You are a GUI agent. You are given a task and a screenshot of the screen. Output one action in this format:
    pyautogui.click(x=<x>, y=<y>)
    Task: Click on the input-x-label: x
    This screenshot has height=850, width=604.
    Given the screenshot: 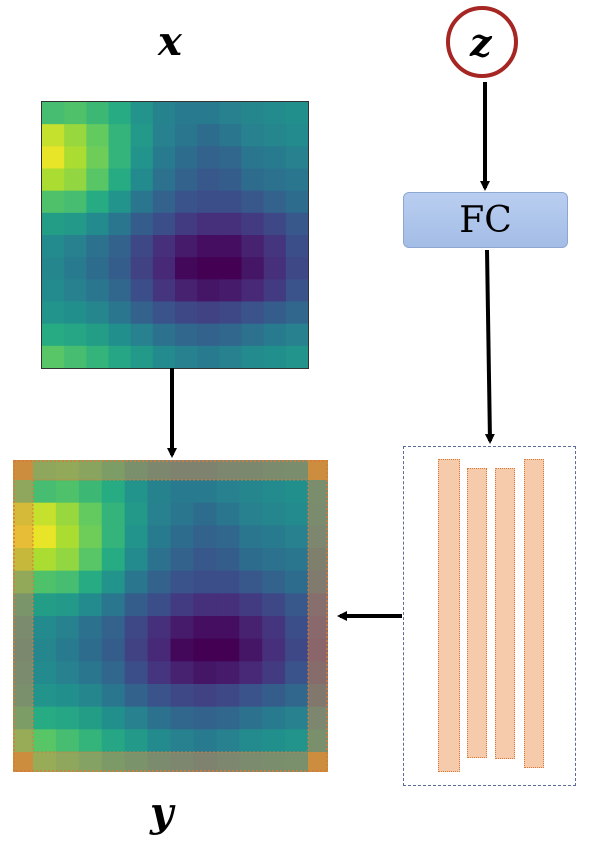 What is the action you would take?
    pyautogui.click(x=170, y=41)
    